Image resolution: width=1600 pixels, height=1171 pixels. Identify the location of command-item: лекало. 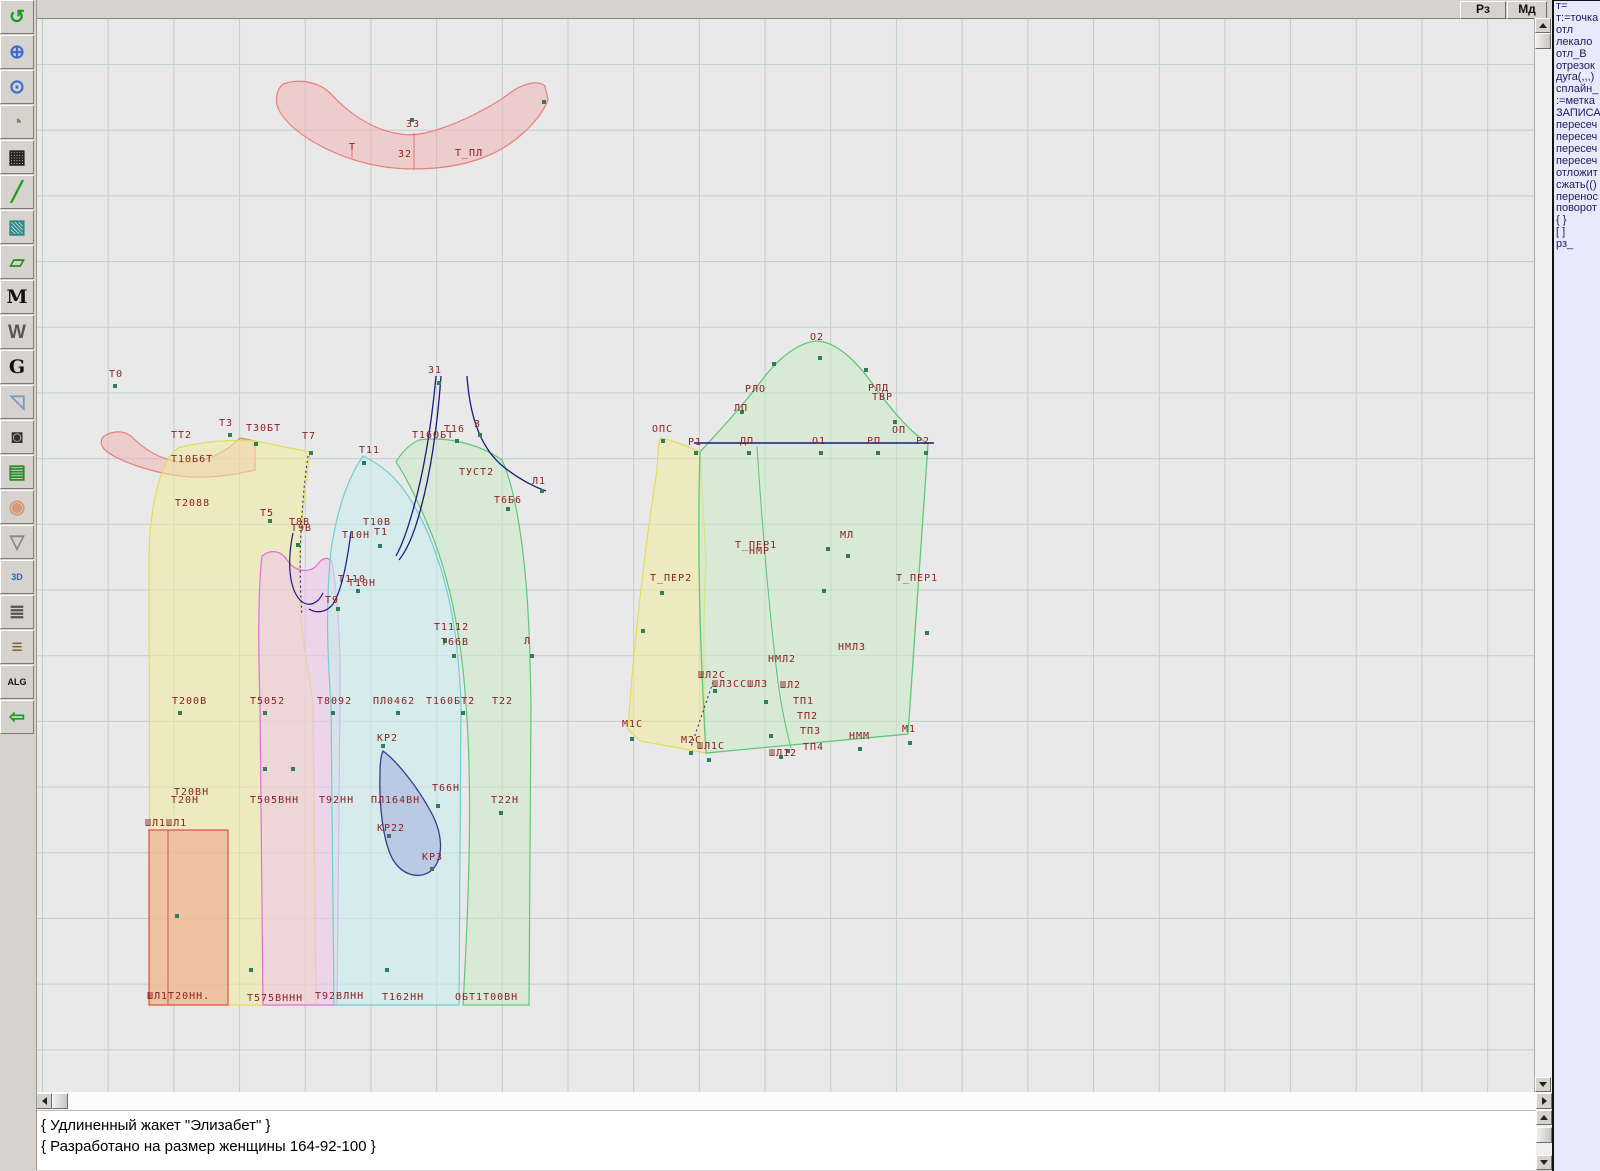
(1574, 41).